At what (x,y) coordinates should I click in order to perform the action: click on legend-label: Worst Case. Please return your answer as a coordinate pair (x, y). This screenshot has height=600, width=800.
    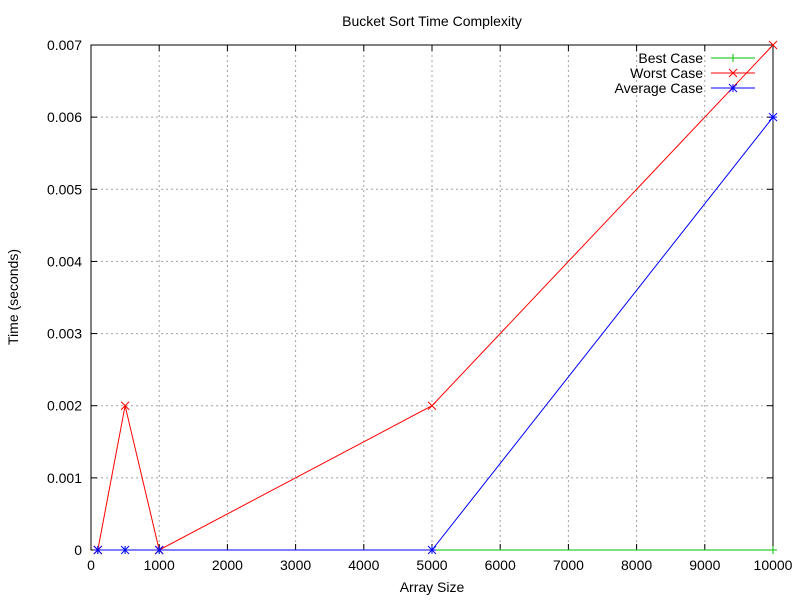
    Looking at the image, I should click on (666, 73).